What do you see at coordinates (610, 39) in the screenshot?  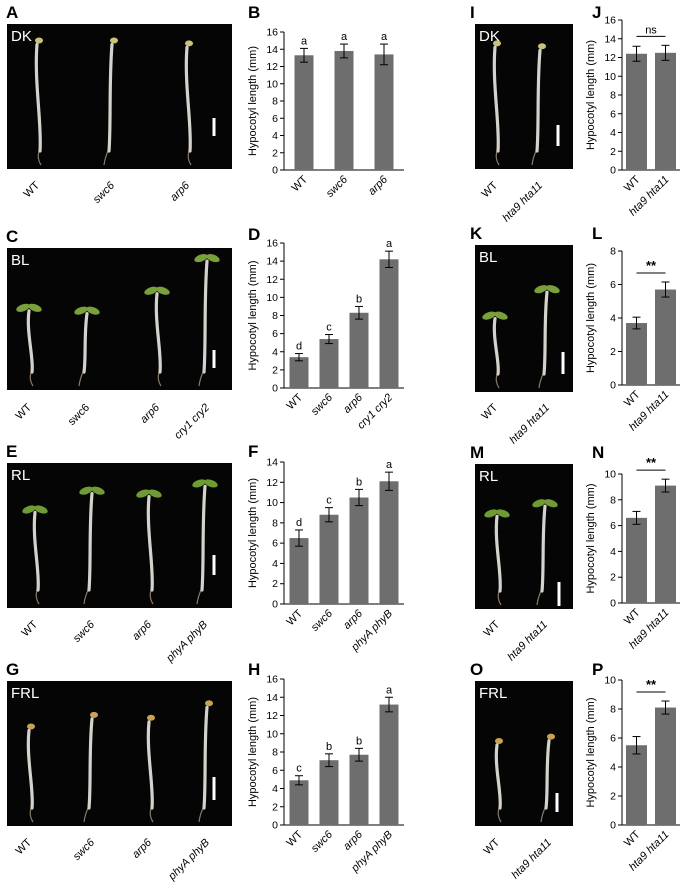 I see `y-tick-label: 14` at bounding box center [610, 39].